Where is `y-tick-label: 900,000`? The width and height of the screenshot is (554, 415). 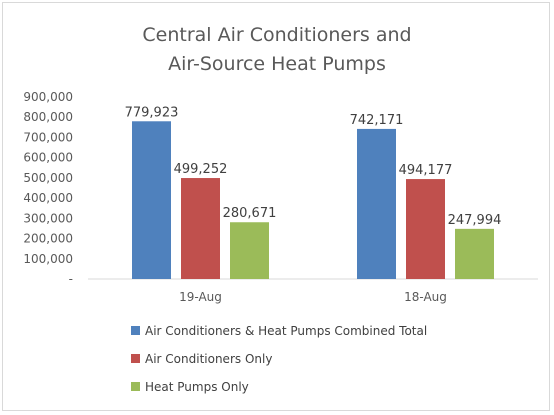 y-tick-label: 900,000 is located at coordinates (48, 97).